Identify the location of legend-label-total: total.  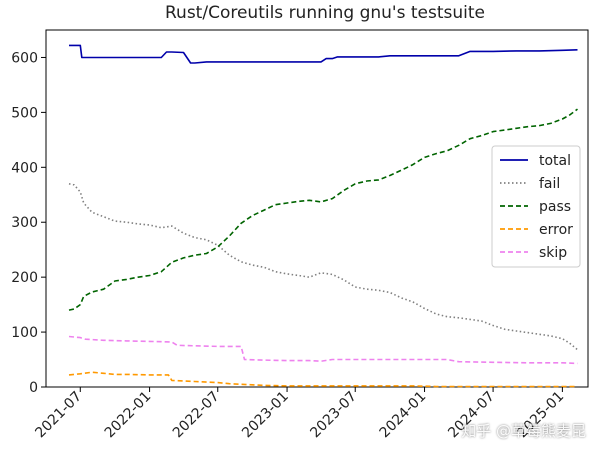
(555, 161).